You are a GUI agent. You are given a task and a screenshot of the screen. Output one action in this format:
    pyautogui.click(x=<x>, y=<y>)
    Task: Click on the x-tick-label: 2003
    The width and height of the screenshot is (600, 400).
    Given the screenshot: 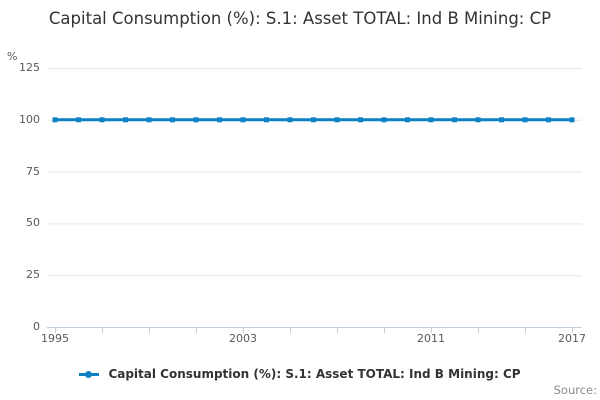 What is the action you would take?
    pyautogui.click(x=243, y=338)
    